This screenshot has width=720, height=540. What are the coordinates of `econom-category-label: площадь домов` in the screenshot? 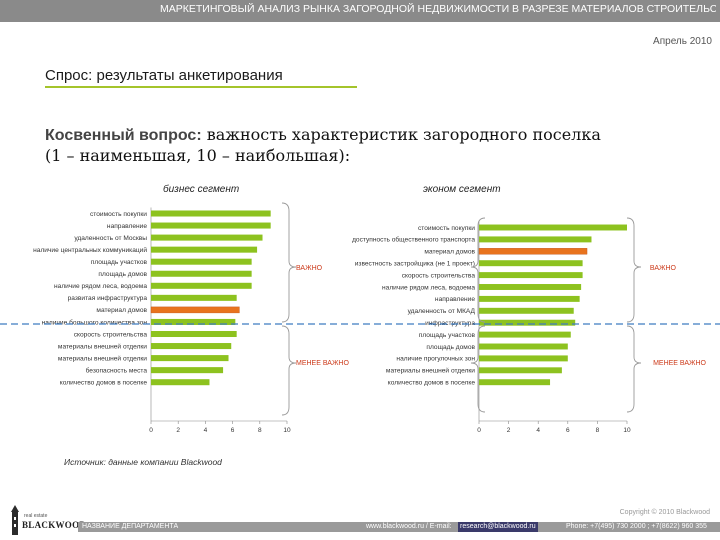 It's located at (450, 347).